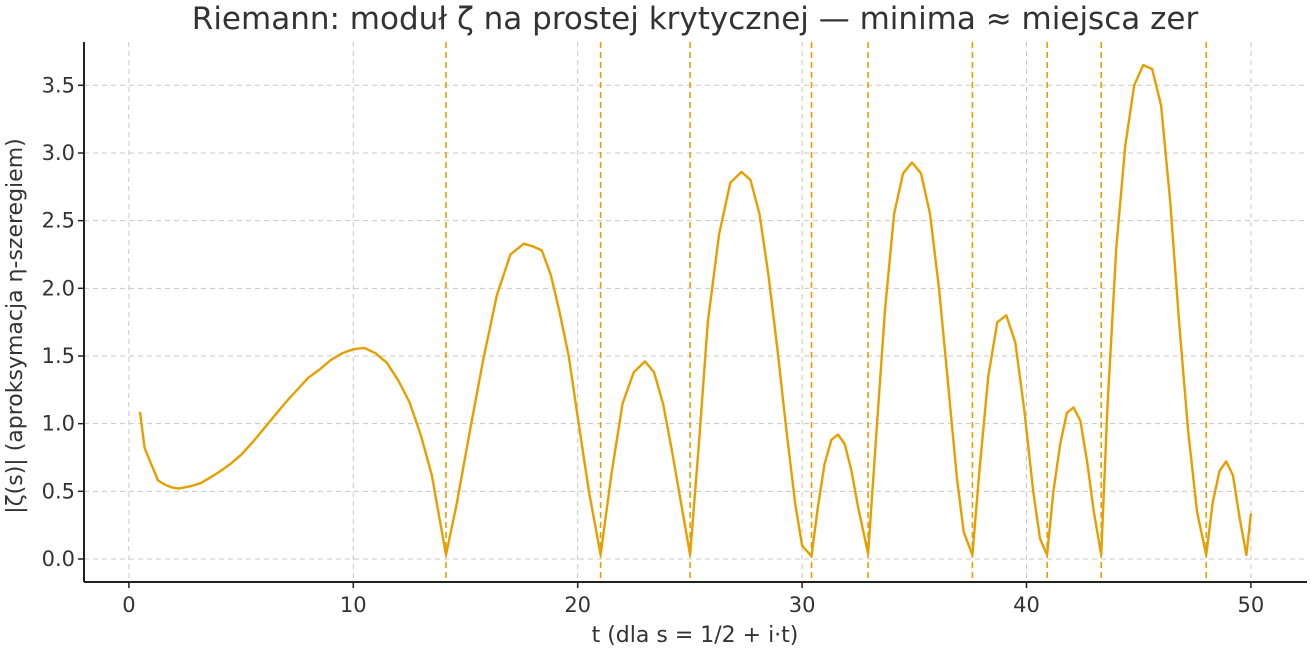 This screenshot has width=1310, height=650. I want to click on y-tick-label-3: 1.5, so click(58, 356).